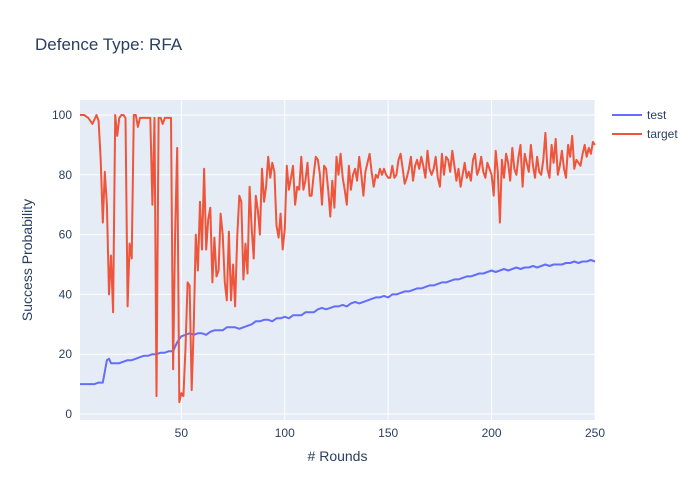 The image size is (700, 500). What do you see at coordinates (639, 115) in the screenshot?
I see `legend-item-test: test` at bounding box center [639, 115].